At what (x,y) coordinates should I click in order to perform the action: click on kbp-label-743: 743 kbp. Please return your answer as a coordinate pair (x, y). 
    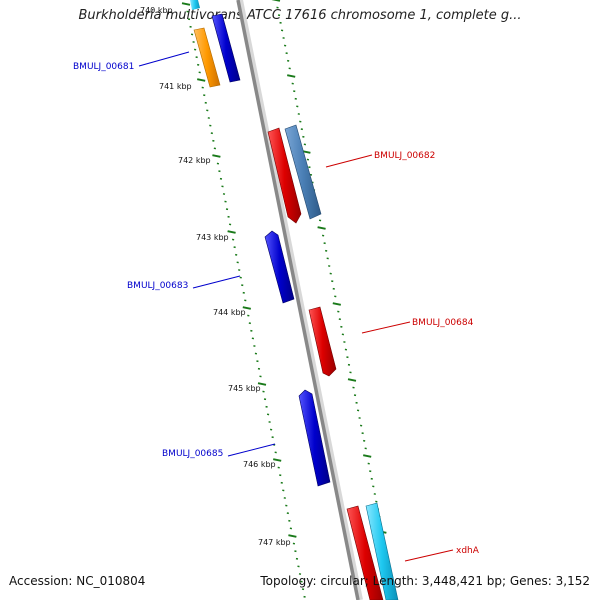
    Looking at the image, I should click on (212, 237).